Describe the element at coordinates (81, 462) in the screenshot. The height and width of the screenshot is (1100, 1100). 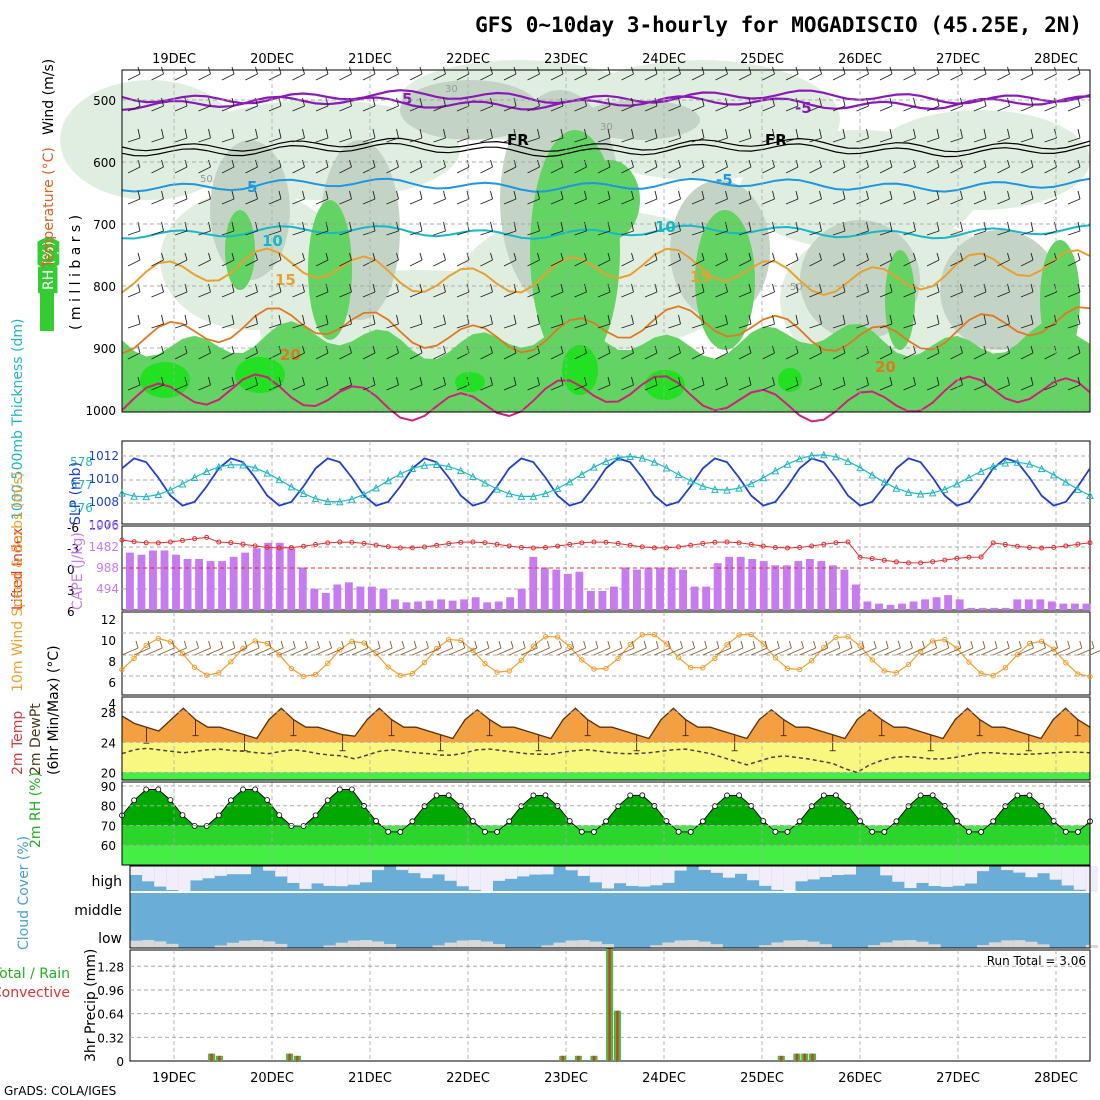
I see `thick-tick: 578` at that location.